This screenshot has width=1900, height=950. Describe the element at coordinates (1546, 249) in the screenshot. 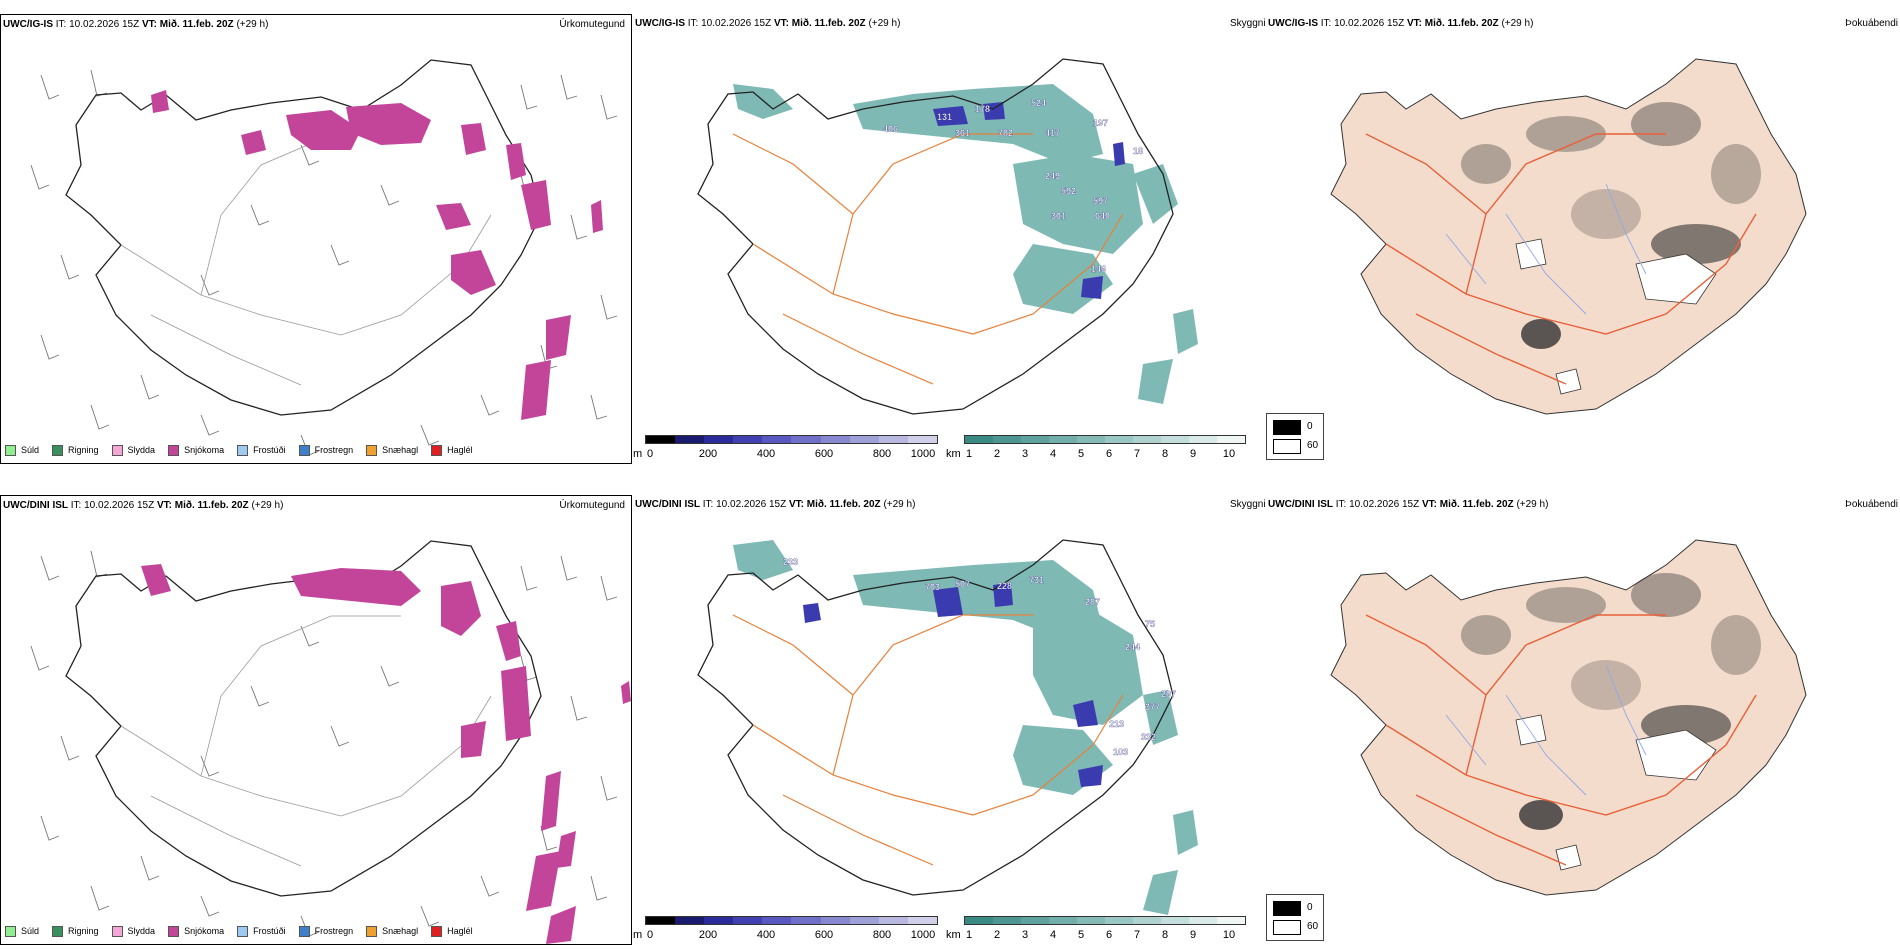

I see `rivers` at that location.